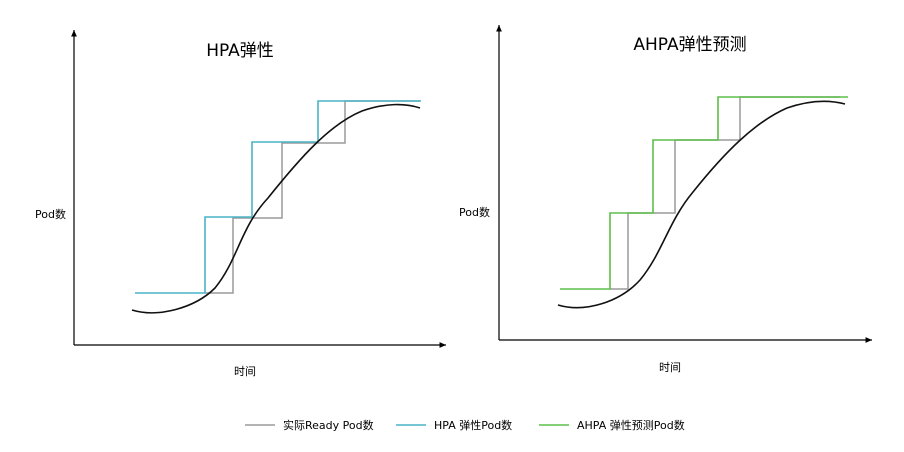  What do you see at coordinates (670, 367) in the screenshot?
I see `ahpa-x-axis-label: 时间` at bounding box center [670, 367].